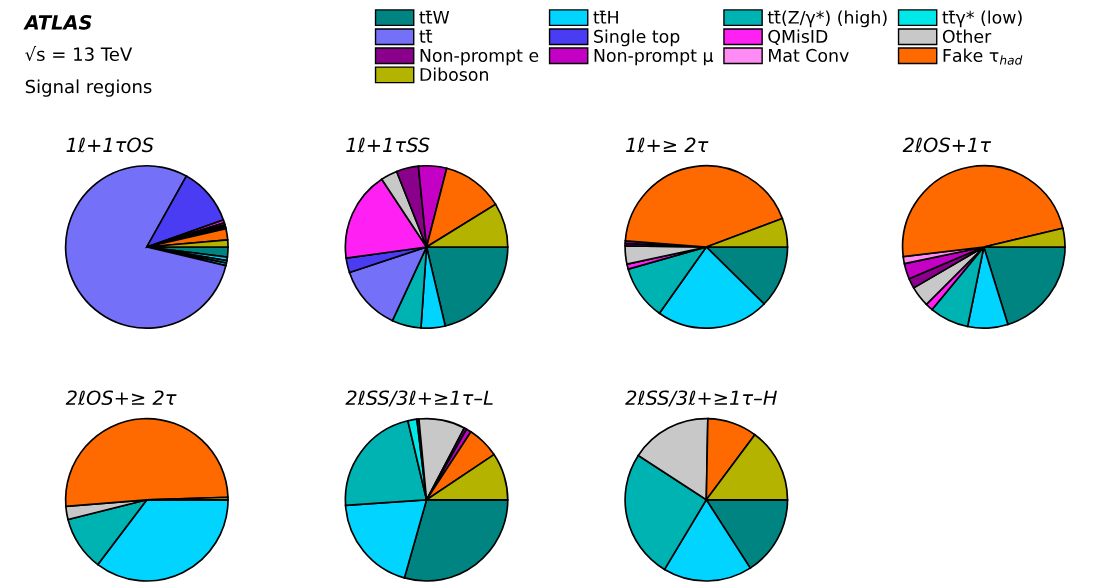 This screenshot has height=588, width=1119. Describe the element at coordinates (809, 55) in the screenshot. I see `legend-label: Mat Conv` at that location.